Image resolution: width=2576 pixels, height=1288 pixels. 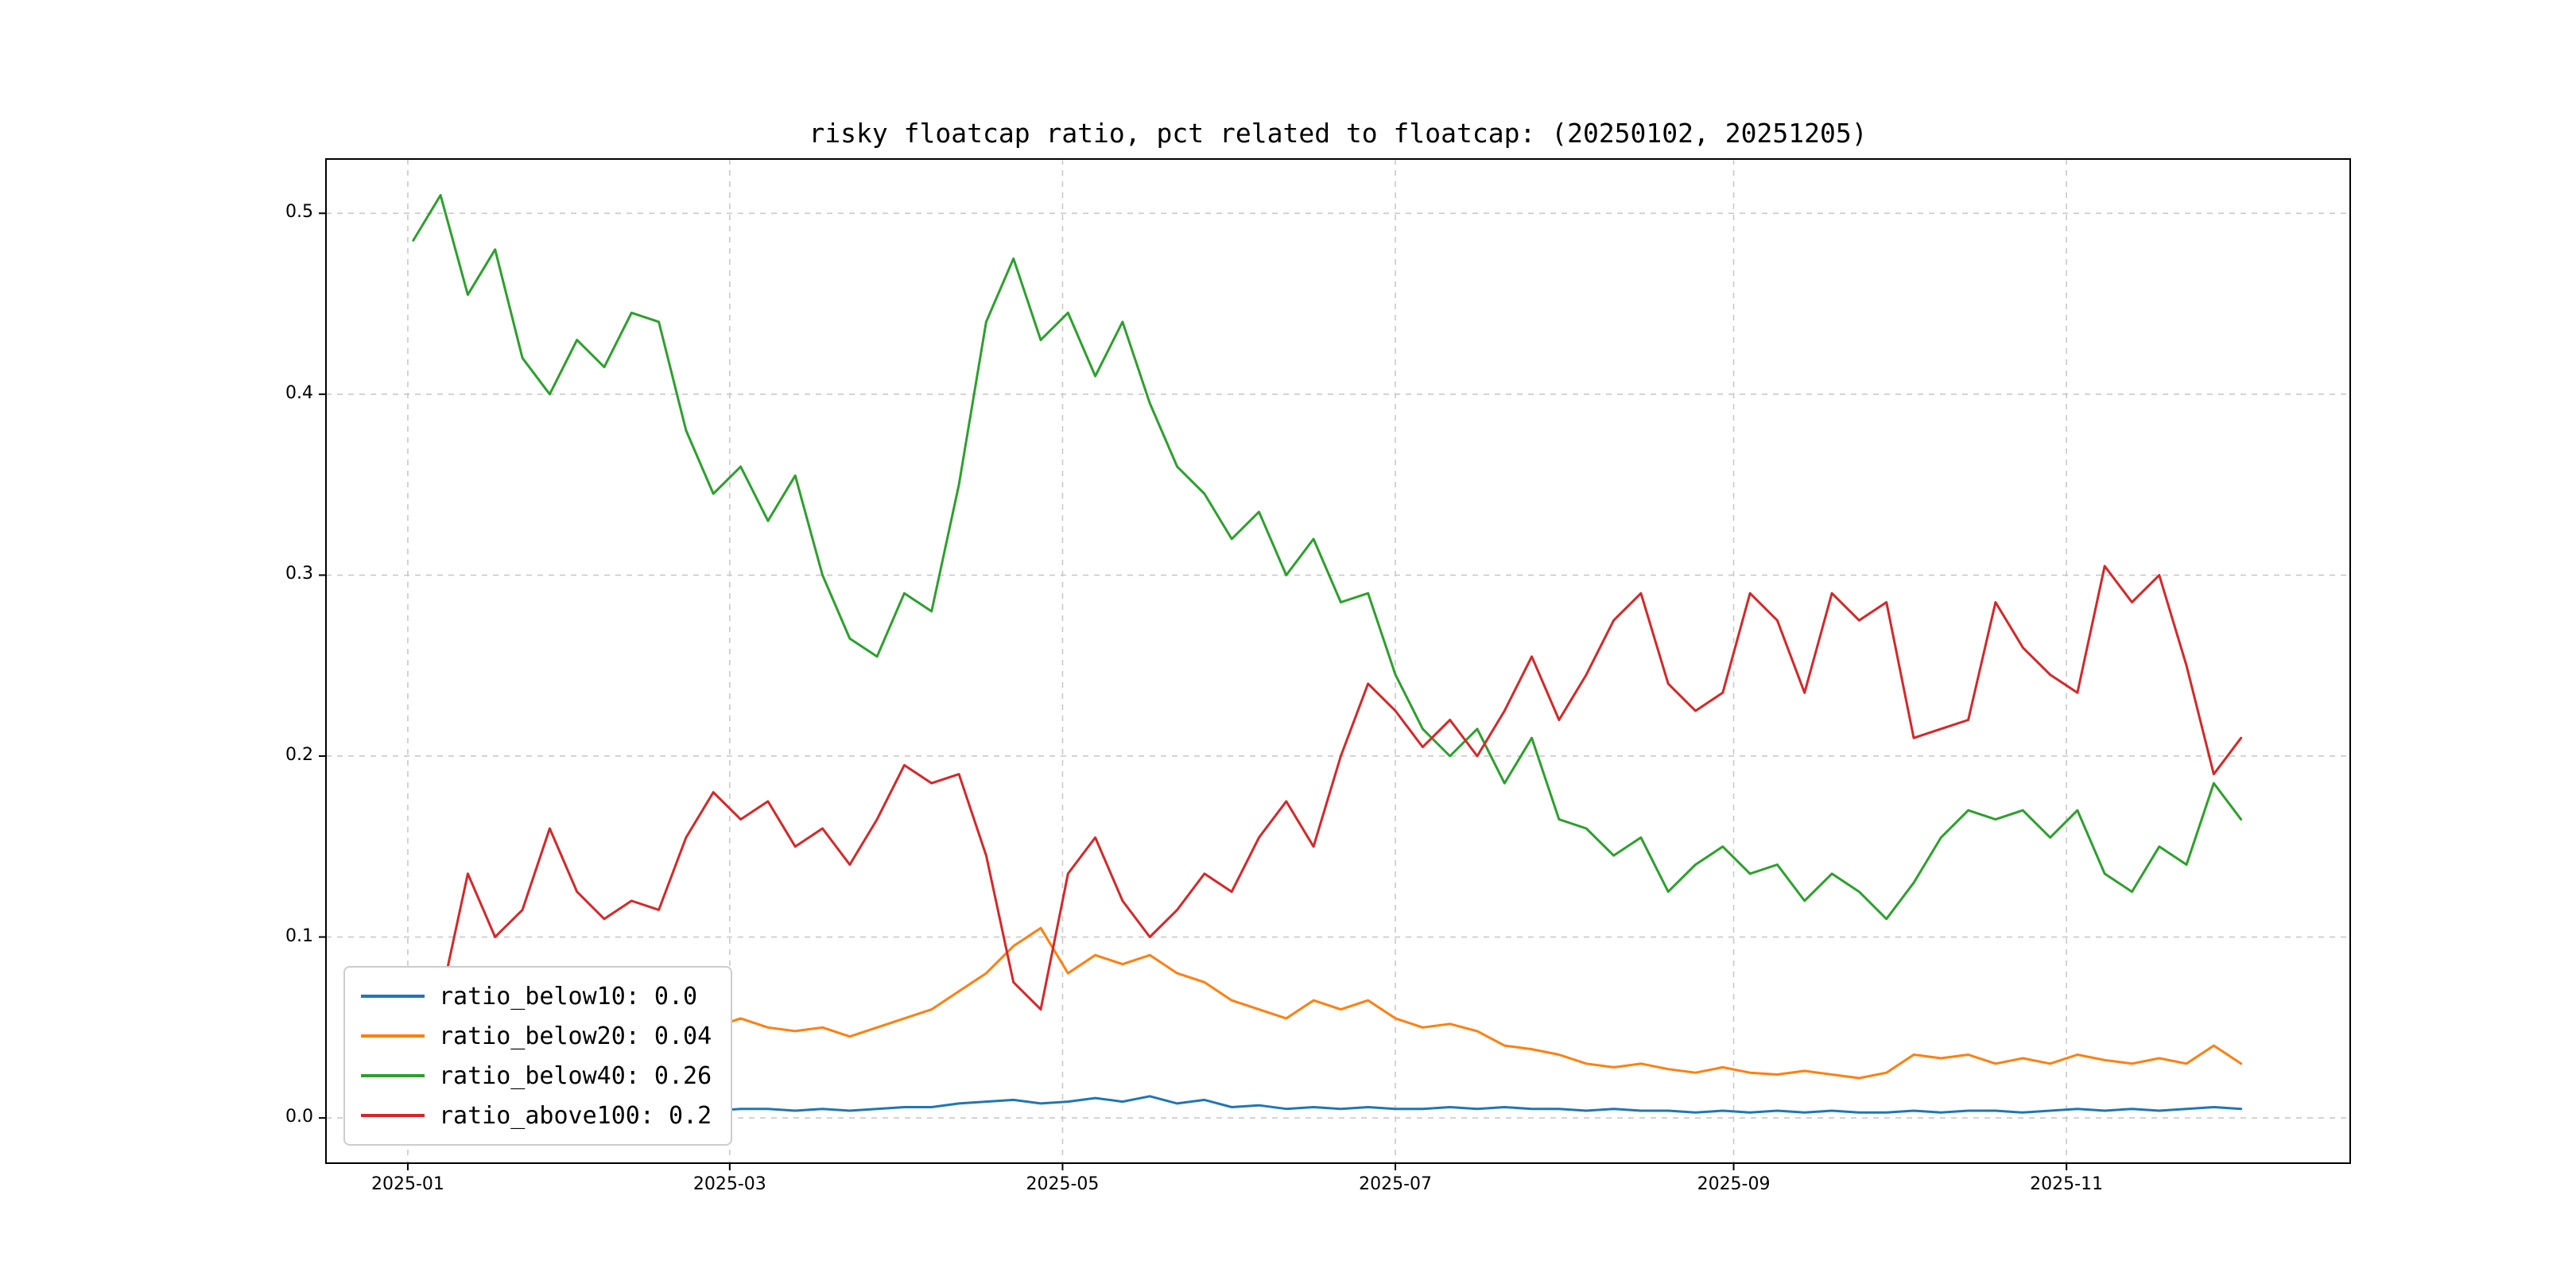 I want to click on legend-entry-ratio_below10: ratio_below10: 0.0, so click(x=537, y=996).